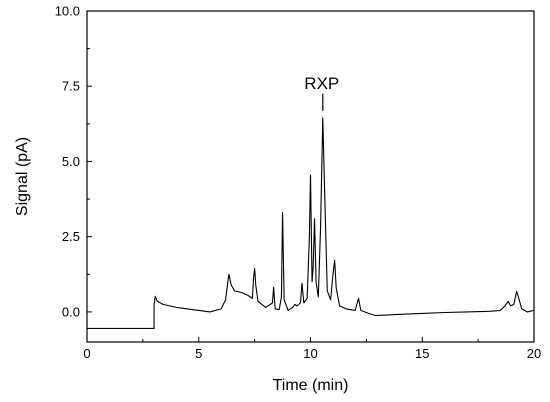  What do you see at coordinates (71, 161) in the screenshot?
I see `y-tick-label: 5.0` at bounding box center [71, 161].